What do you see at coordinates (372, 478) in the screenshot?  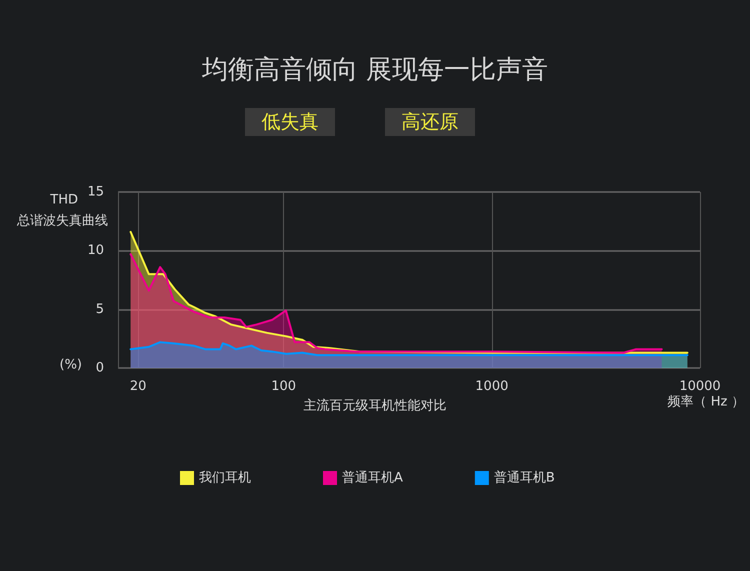 I see `legend-label: 普通耳机A` at bounding box center [372, 478].